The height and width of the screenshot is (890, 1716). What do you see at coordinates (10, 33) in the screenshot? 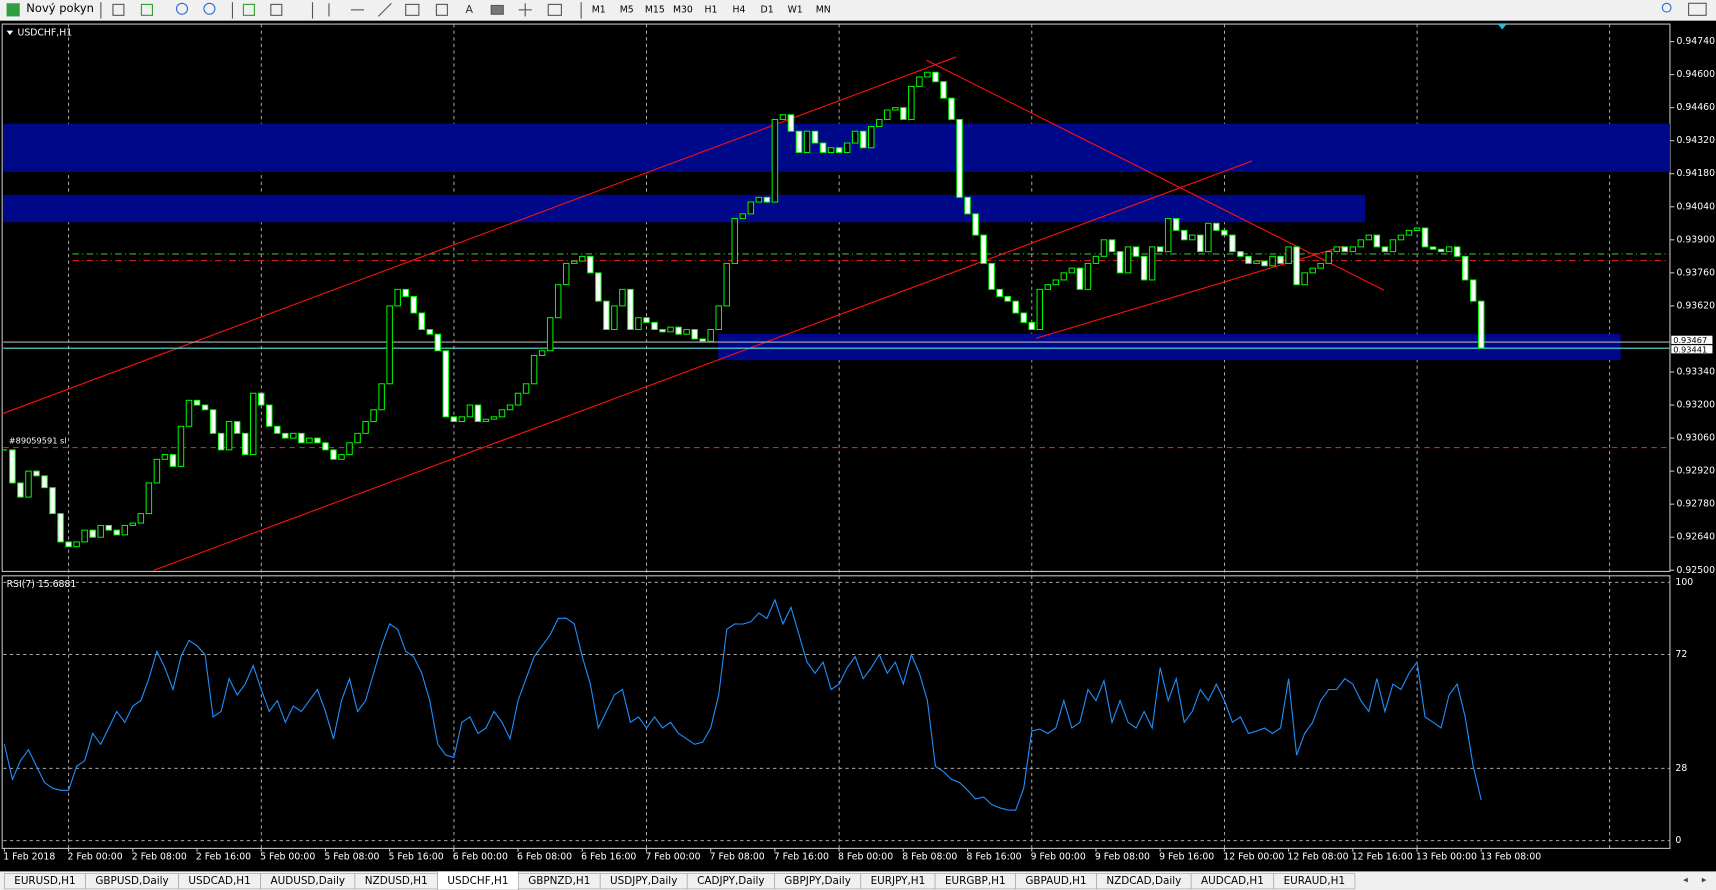
I see `chart-menu` at bounding box center [10, 33].